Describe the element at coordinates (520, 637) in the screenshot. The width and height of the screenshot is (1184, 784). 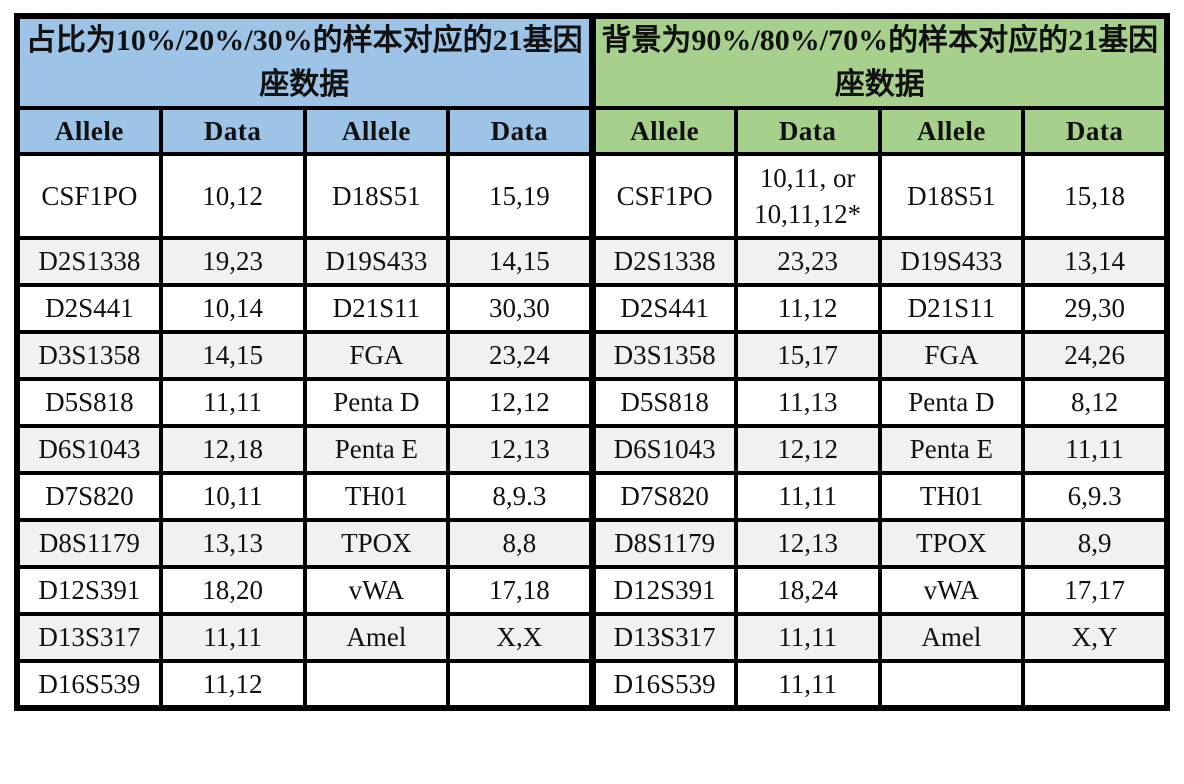
I see `data-cell: X,X` at that location.